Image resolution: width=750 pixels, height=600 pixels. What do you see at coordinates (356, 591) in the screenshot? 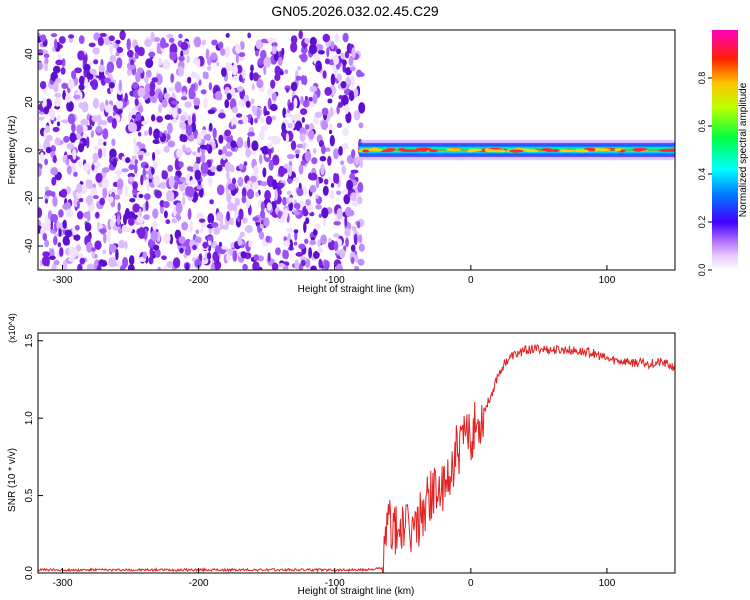
I see `snr-x-label: Height of straight line (km)` at bounding box center [356, 591].